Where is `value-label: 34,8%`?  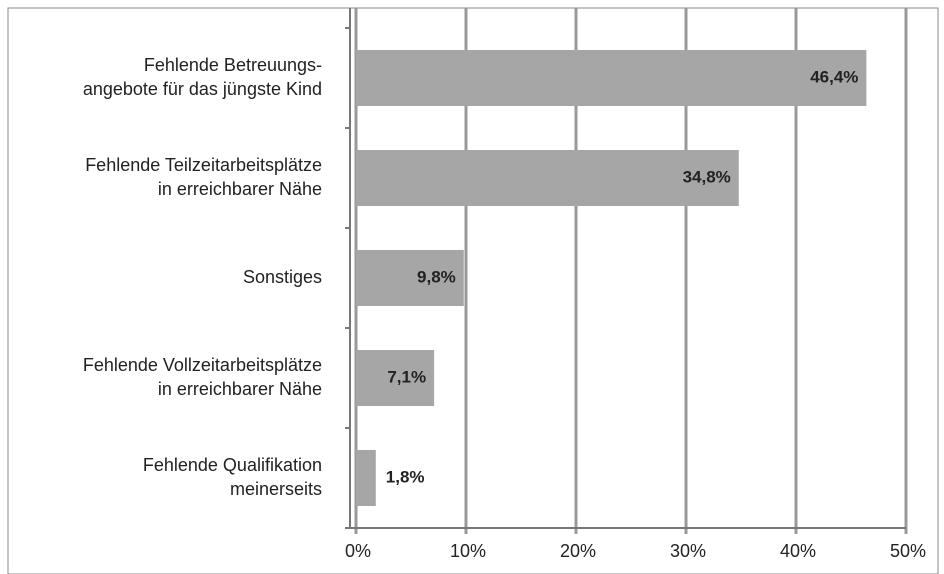 value-label: 34,8% is located at coordinates (707, 176).